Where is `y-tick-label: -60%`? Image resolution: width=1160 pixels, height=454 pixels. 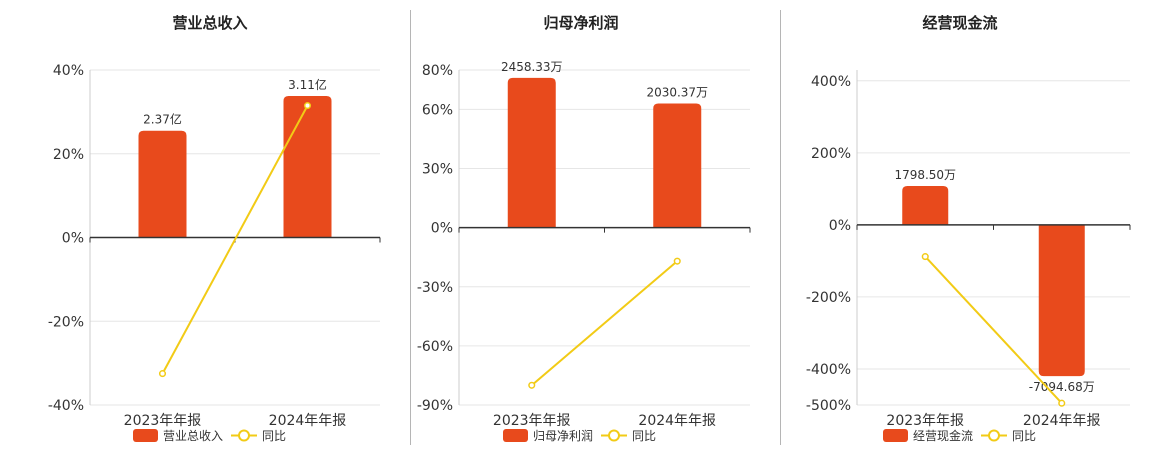 y-tick-label: -60% is located at coordinates (435, 347).